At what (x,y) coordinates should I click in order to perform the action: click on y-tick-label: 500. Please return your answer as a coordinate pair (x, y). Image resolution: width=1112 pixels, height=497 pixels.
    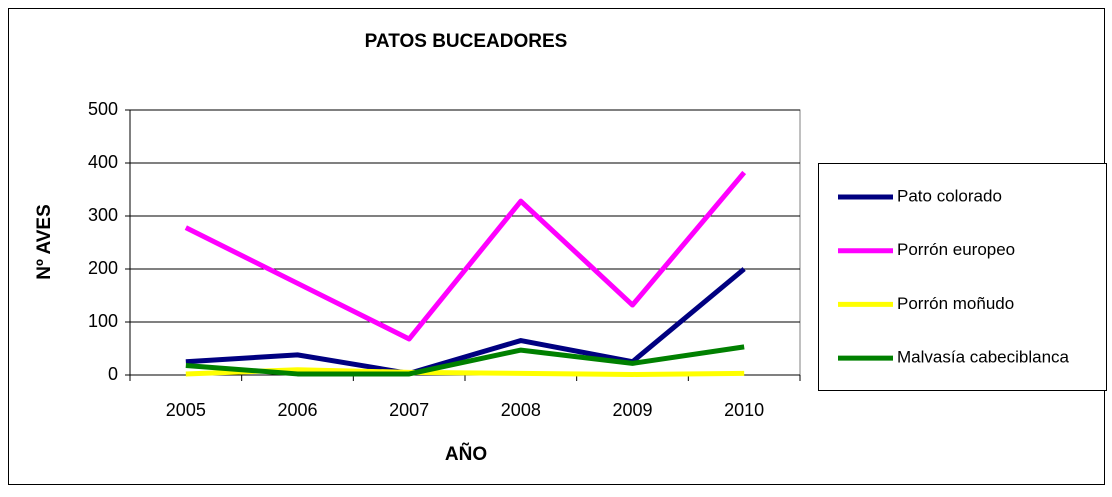
    Looking at the image, I should click on (103, 109).